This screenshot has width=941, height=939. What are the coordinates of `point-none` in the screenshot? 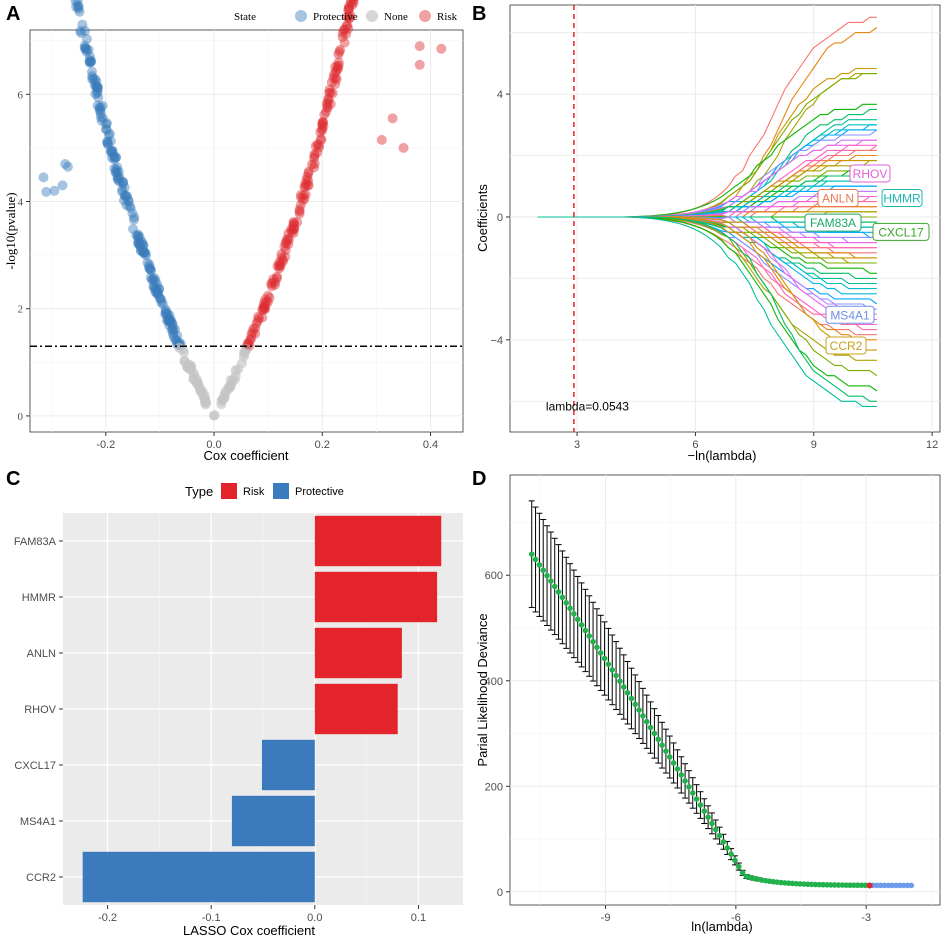 It's located at (228, 389).